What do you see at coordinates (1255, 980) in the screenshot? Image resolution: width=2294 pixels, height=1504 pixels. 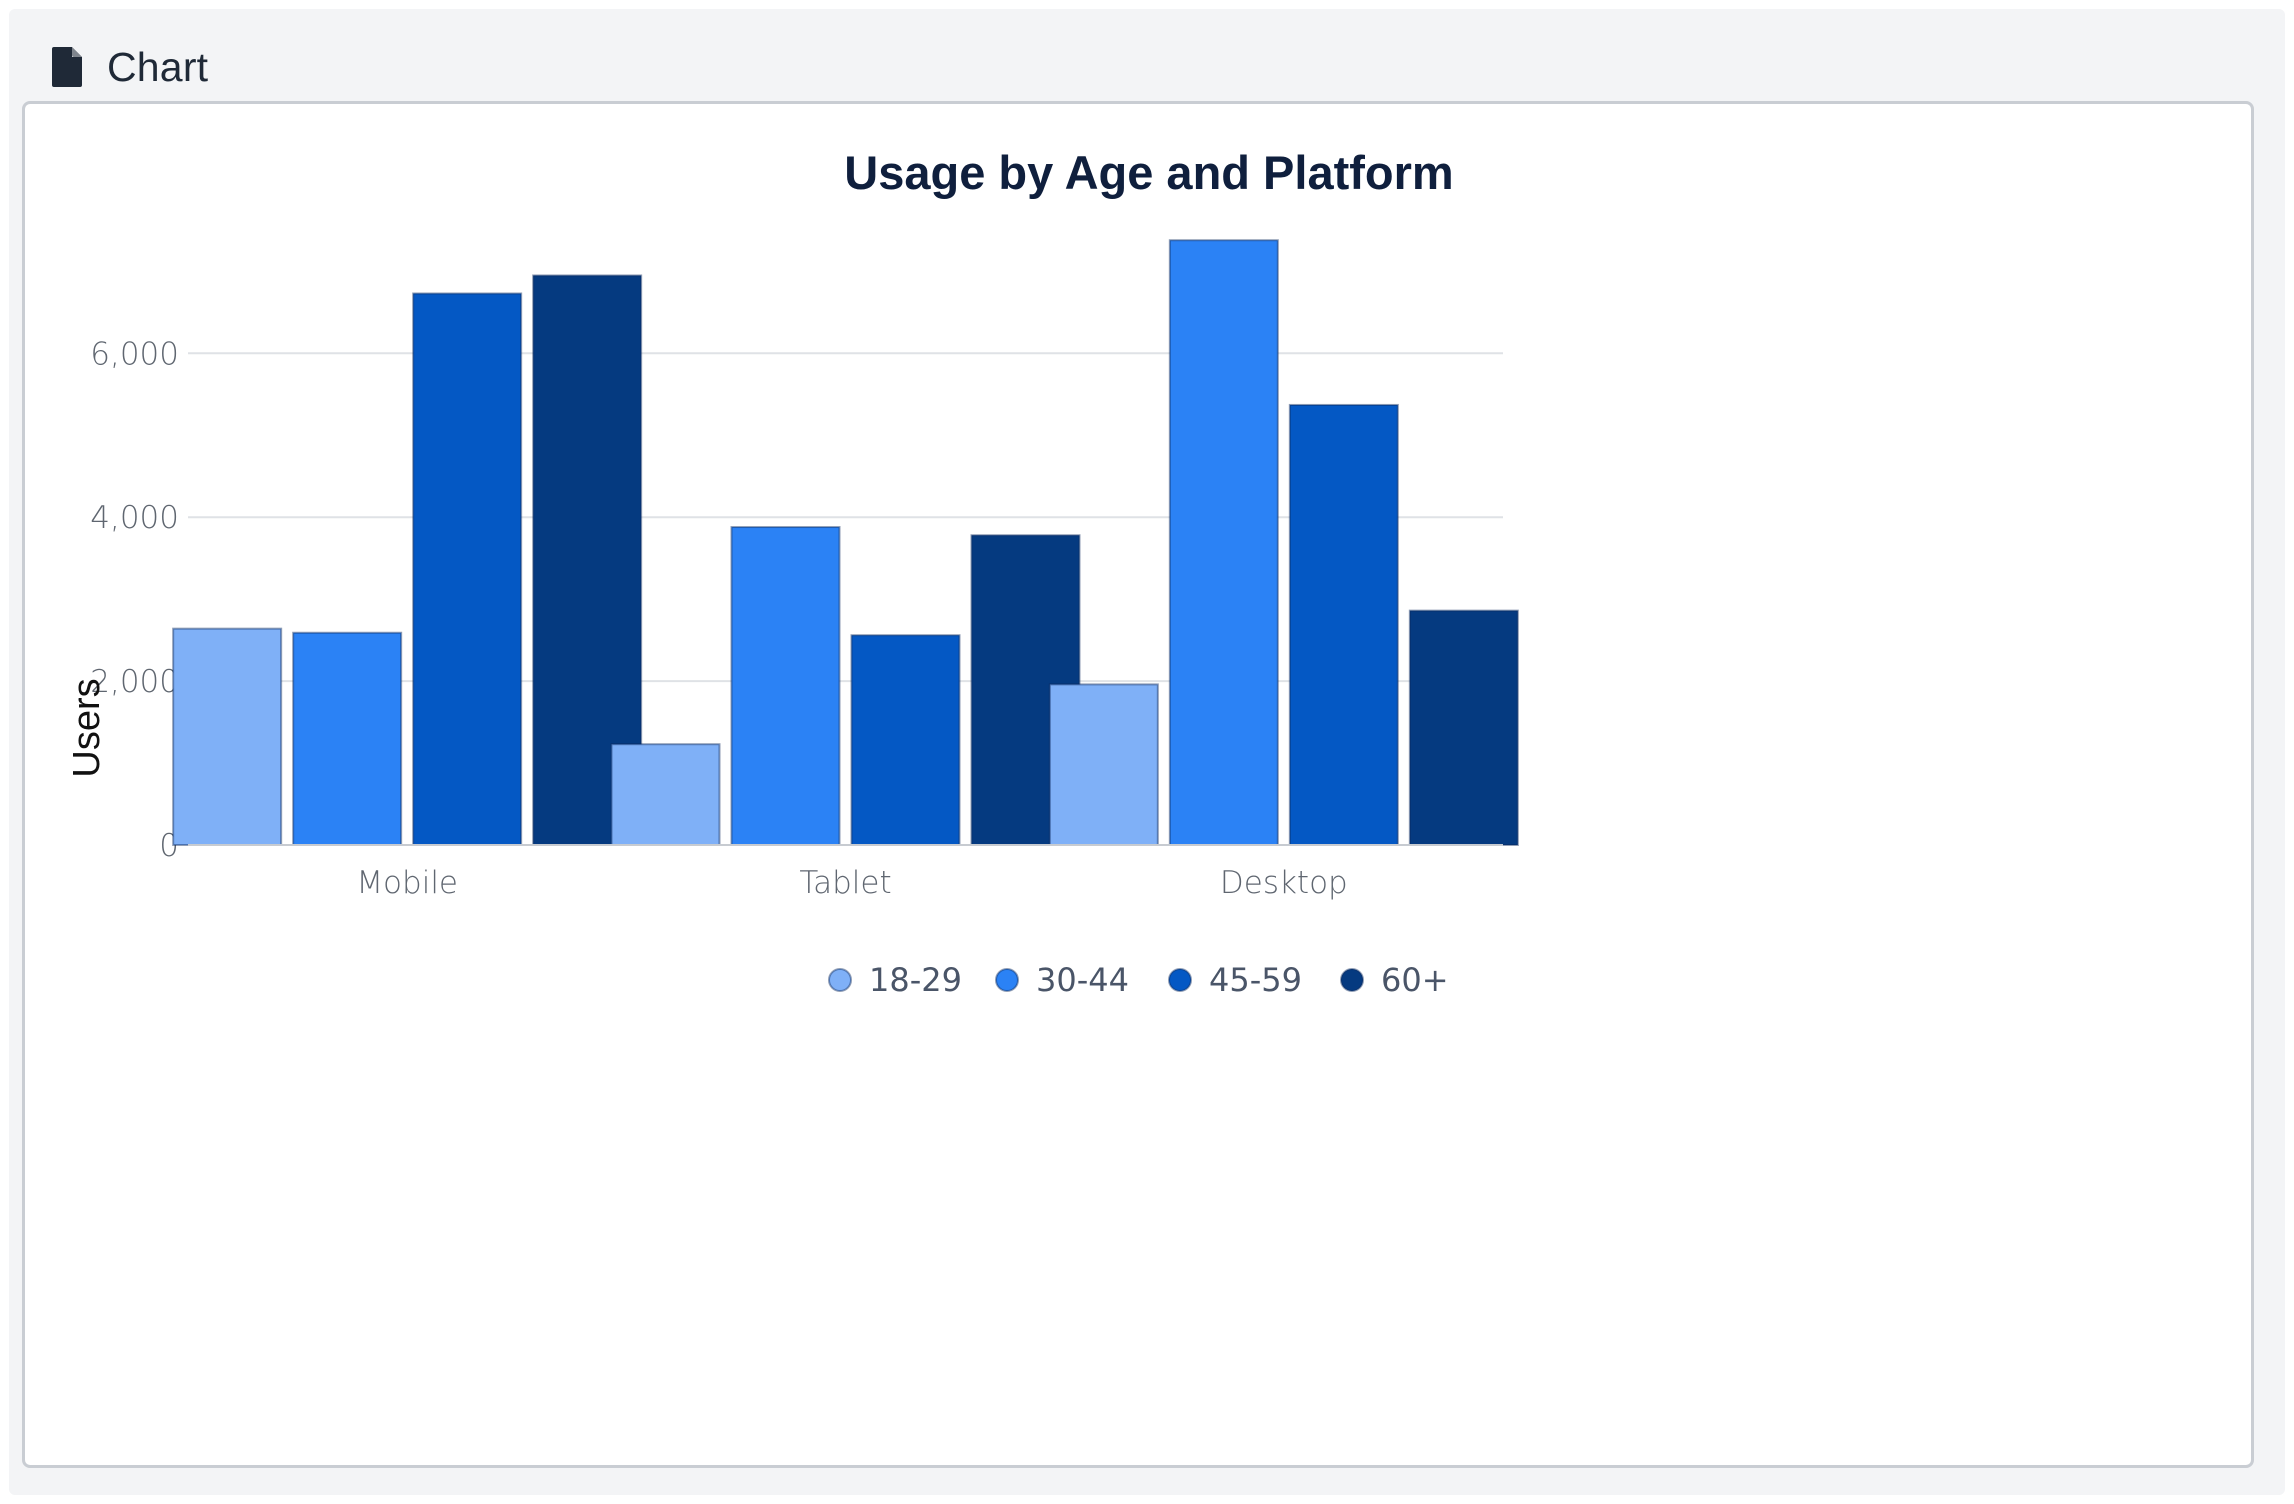 I see `legend-label: 45-59` at bounding box center [1255, 980].